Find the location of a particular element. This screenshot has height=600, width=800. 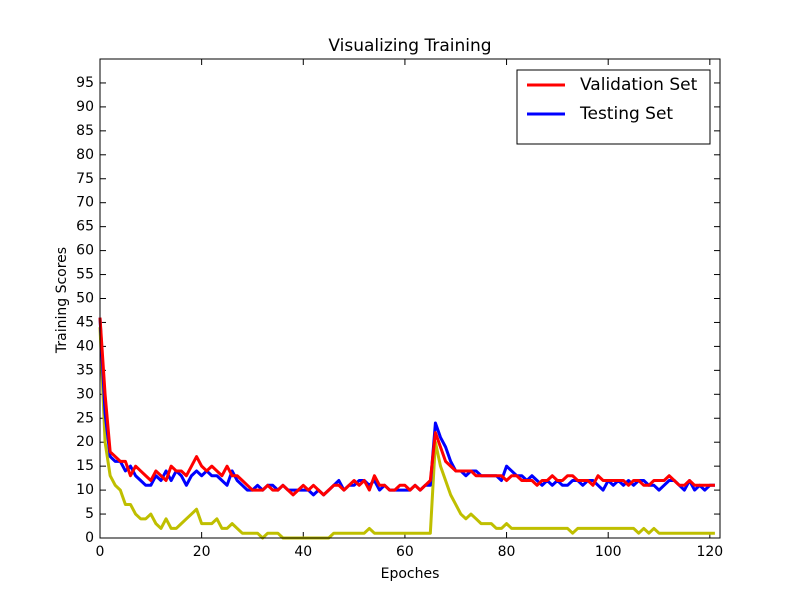

y-tick-label: 20 is located at coordinates (85, 442).